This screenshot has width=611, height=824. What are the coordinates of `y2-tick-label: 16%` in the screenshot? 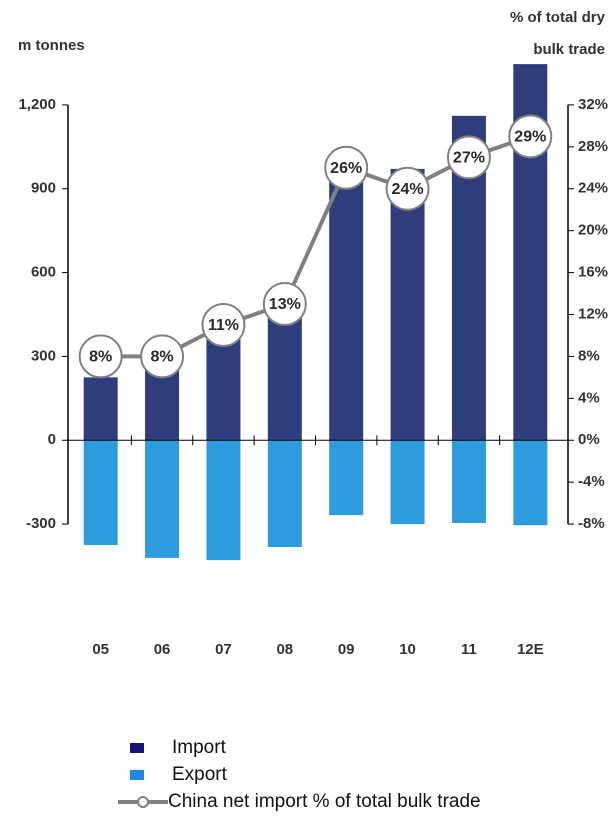 It's located at (593, 272).